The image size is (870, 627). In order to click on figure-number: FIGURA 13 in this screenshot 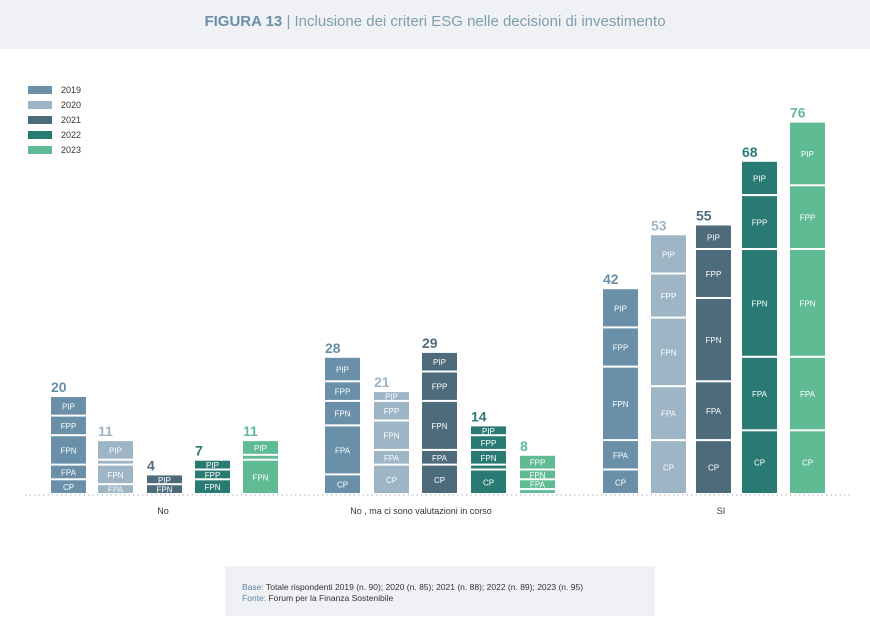, I will do `click(243, 21)`.